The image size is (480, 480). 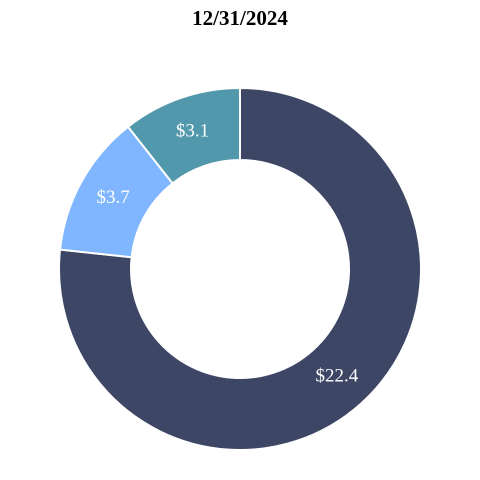 I want to click on slice-label-0: $22.4, so click(x=336, y=375).